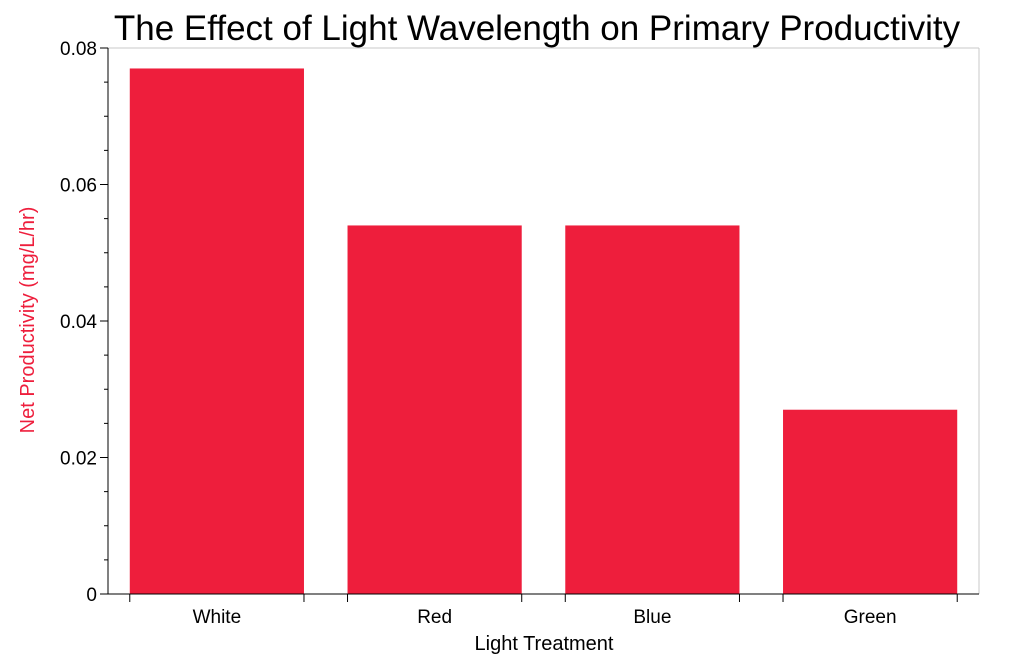  Describe the element at coordinates (543, 611) in the screenshot. I see `x-axis-ticks: White Red Blue Green` at that location.